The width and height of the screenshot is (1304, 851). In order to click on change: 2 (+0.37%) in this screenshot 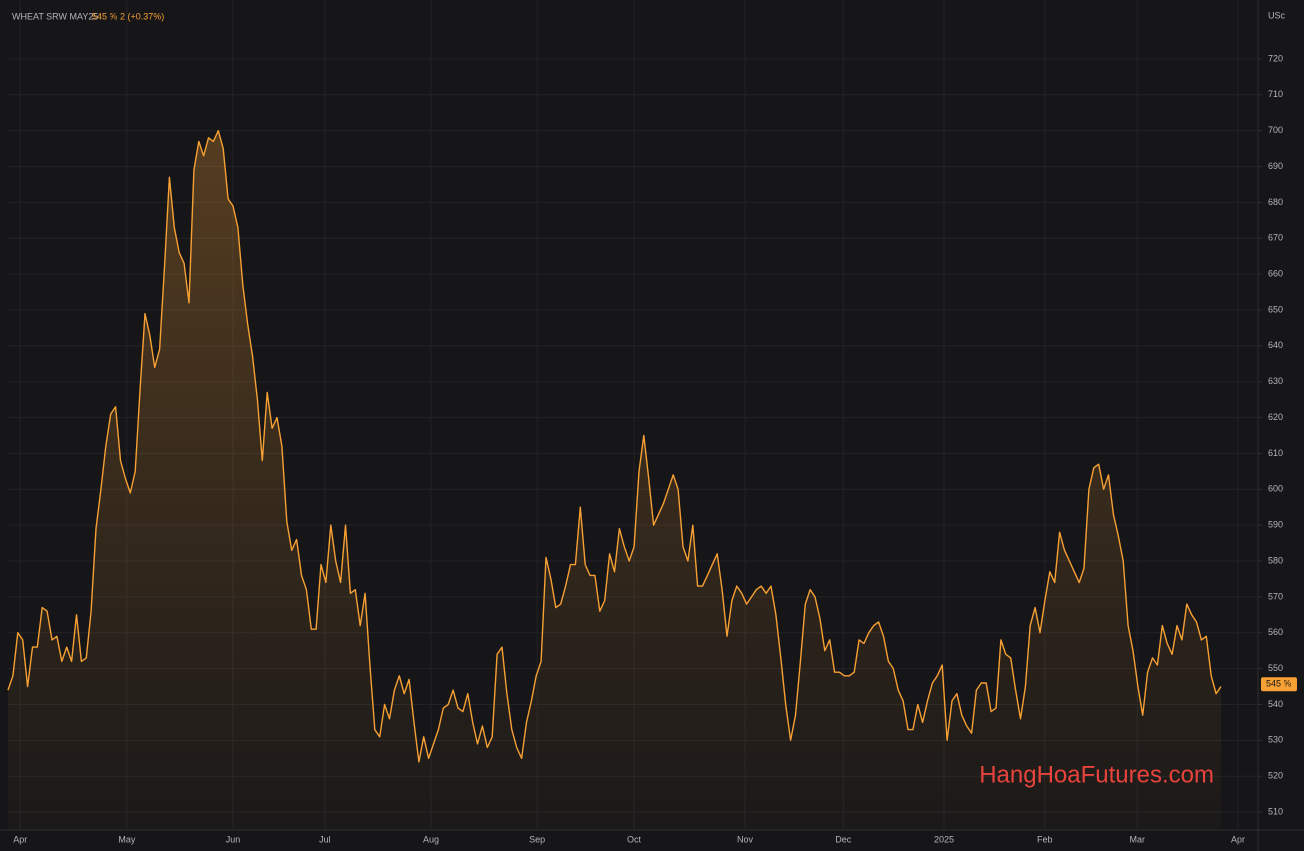, I will do `click(142, 16)`.